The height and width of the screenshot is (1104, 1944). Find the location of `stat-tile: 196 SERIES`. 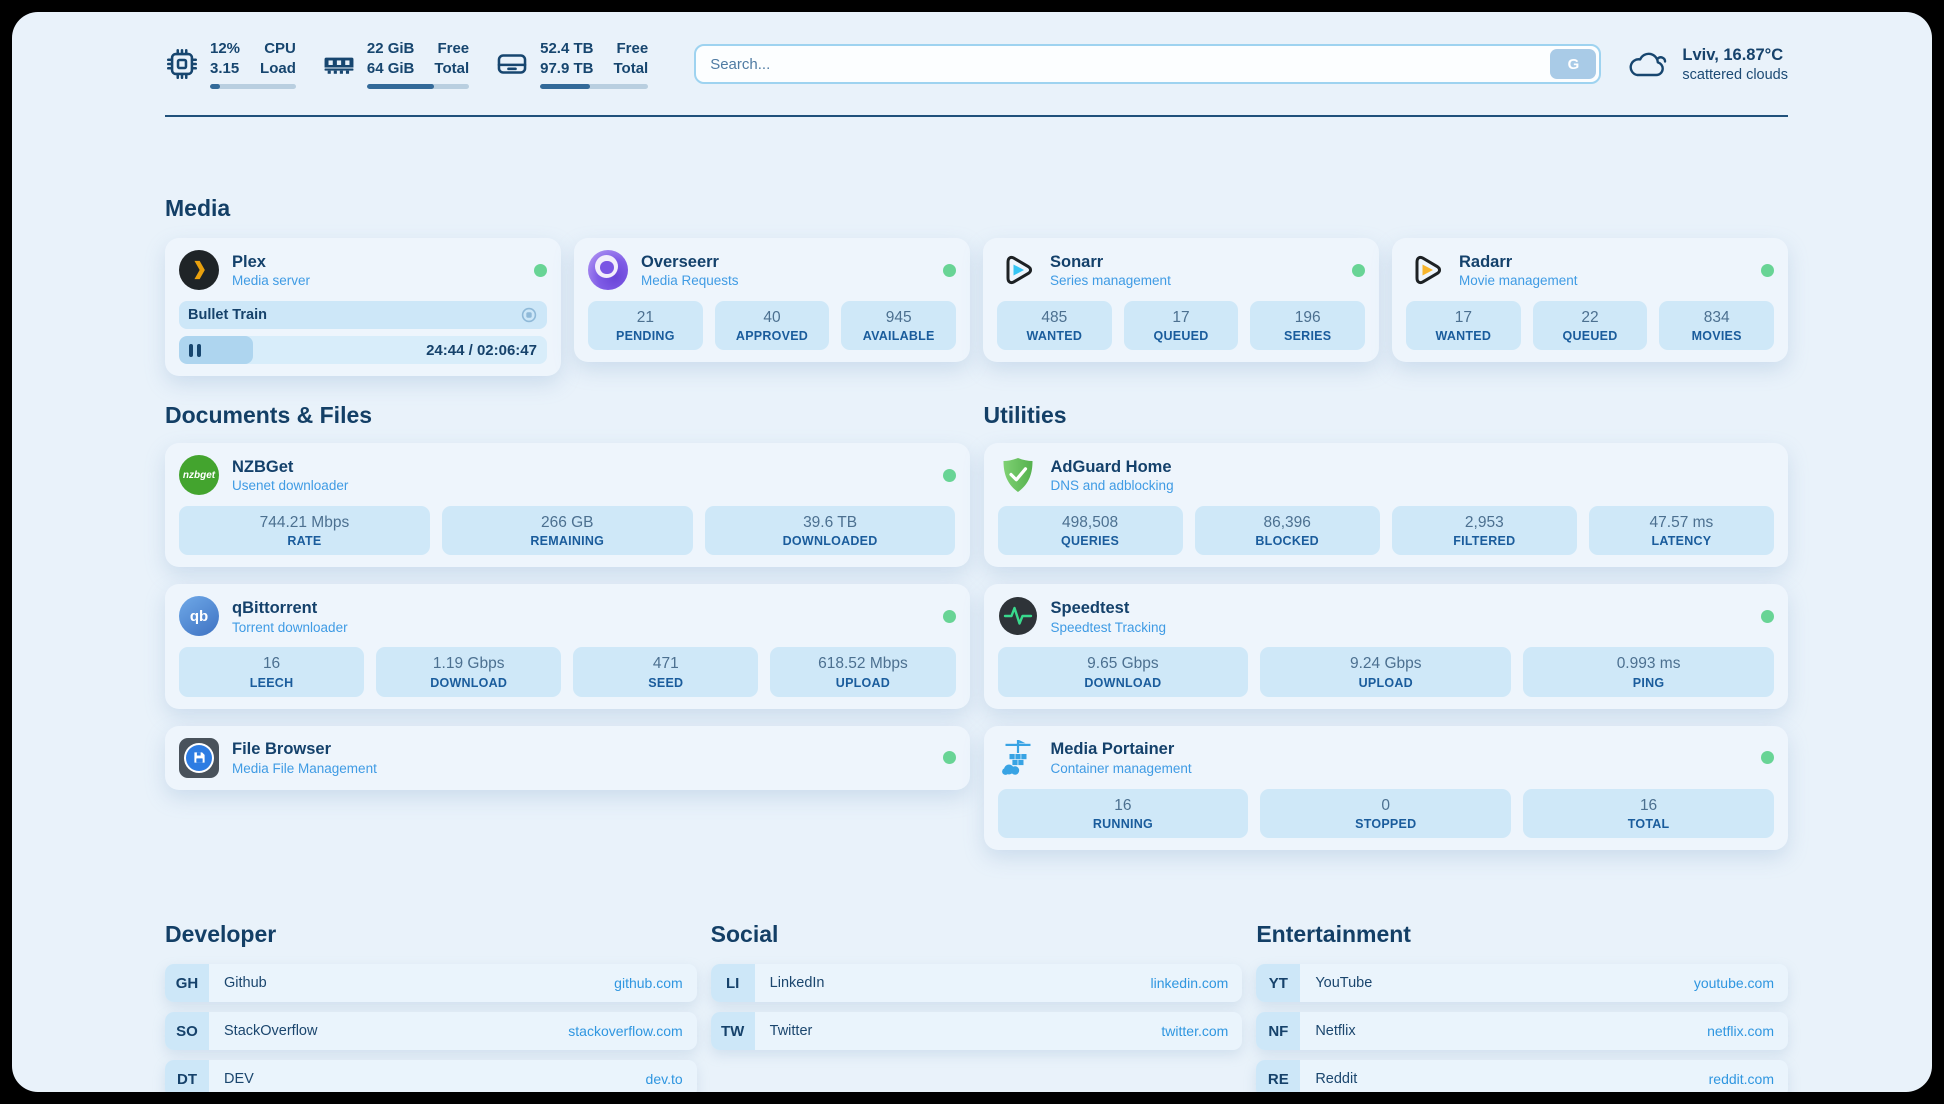

stat-tile: 196 SERIES is located at coordinates (1308, 326).